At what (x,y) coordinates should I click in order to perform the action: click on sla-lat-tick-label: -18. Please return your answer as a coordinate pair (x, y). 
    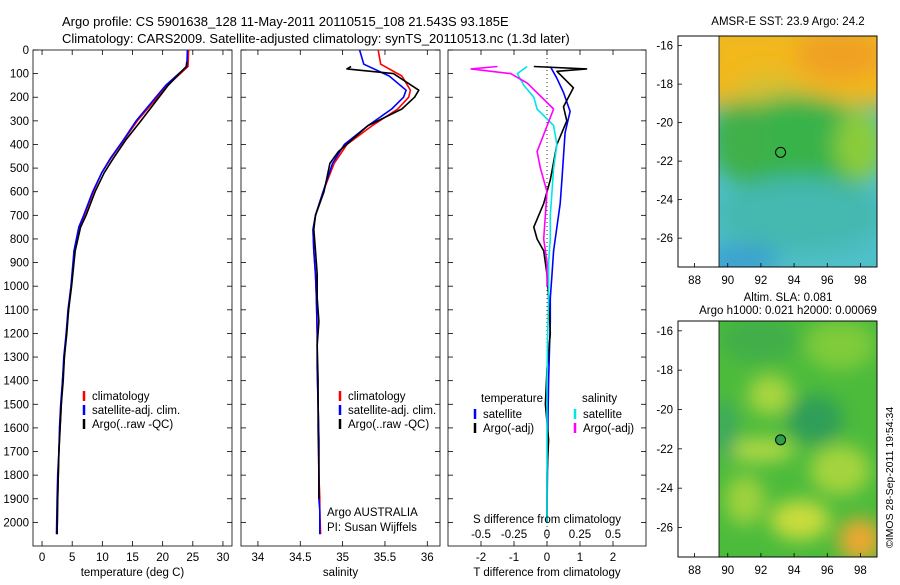
    Looking at the image, I should click on (664, 371).